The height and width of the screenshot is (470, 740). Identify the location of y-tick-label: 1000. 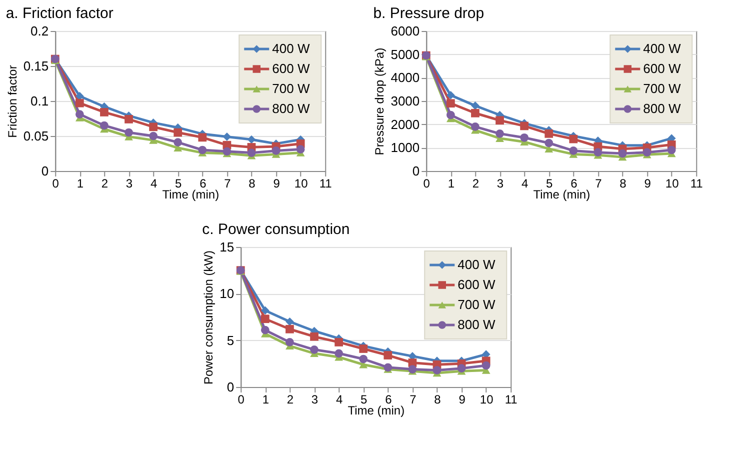
(405, 148).